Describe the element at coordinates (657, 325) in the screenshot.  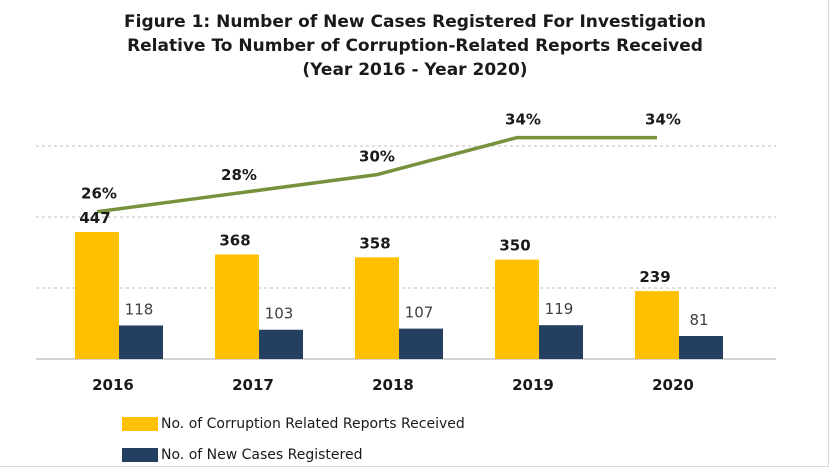
I see `bar-reports-2020` at that location.